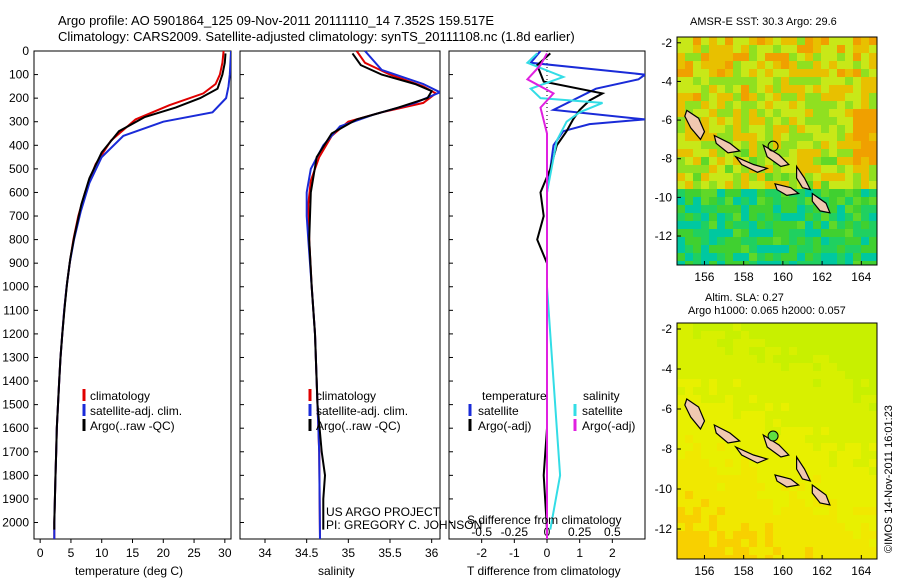 The image size is (900, 580). What do you see at coordinates (15, 287) in the screenshot?
I see `y-tick-label: 1000` at bounding box center [15, 287].